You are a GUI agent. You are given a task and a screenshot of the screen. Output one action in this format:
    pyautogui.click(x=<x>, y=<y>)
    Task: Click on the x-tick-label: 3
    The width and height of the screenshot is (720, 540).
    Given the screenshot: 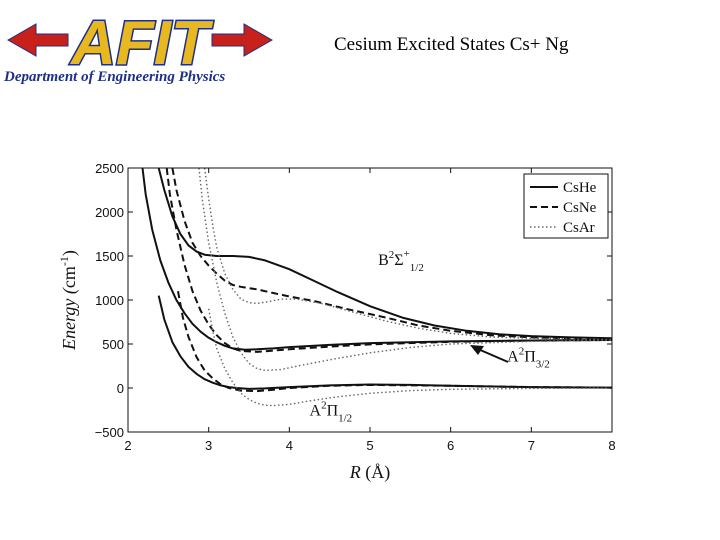 What is the action you would take?
    pyautogui.click(x=208, y=445)
    